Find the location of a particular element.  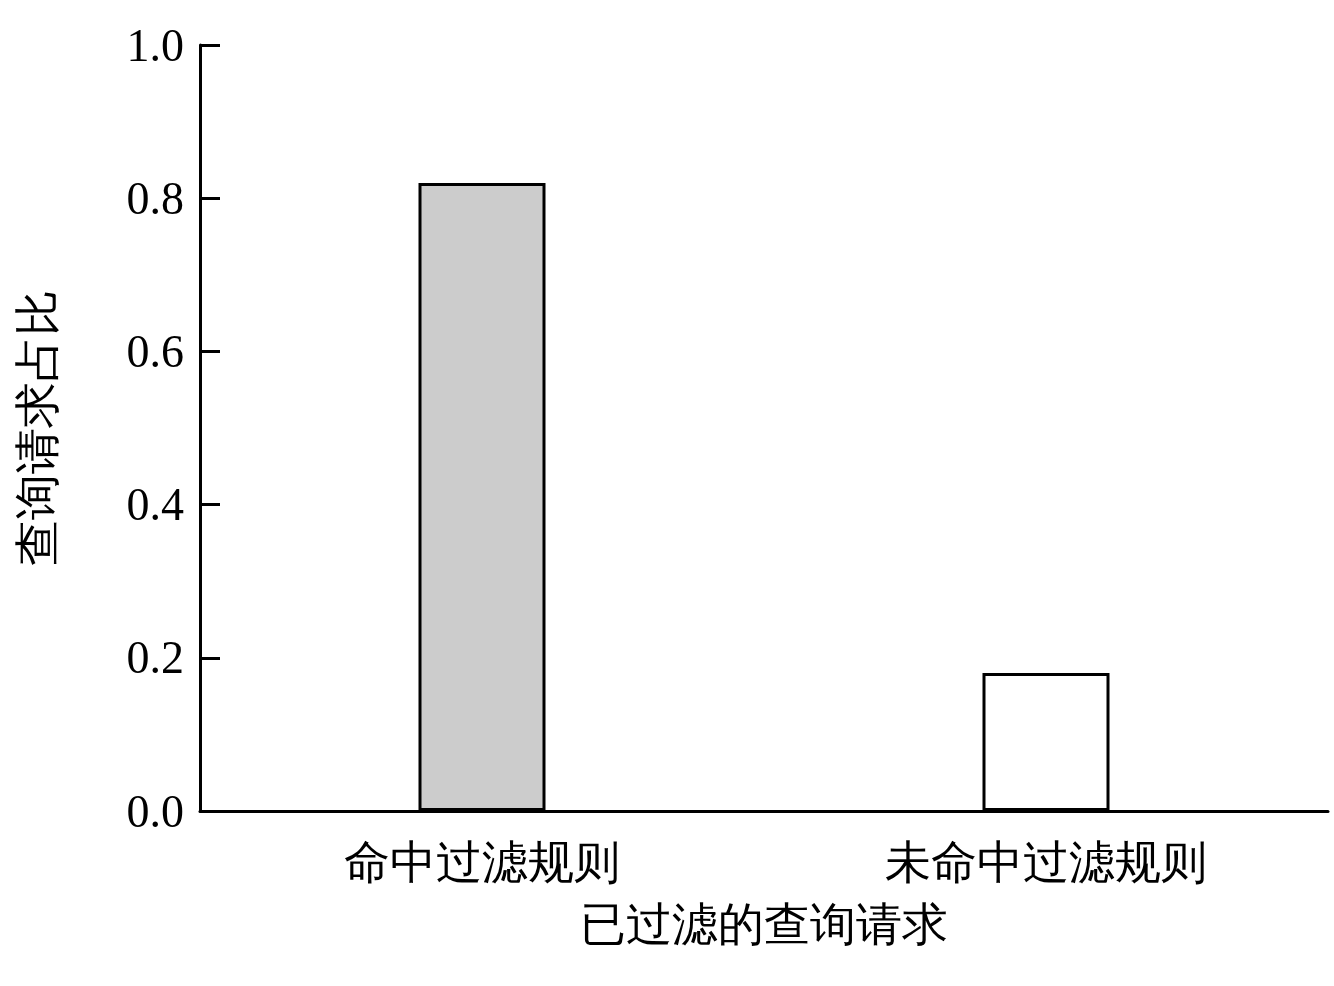

y-tick-label: 0.2 is located at coordinates (155, 658).